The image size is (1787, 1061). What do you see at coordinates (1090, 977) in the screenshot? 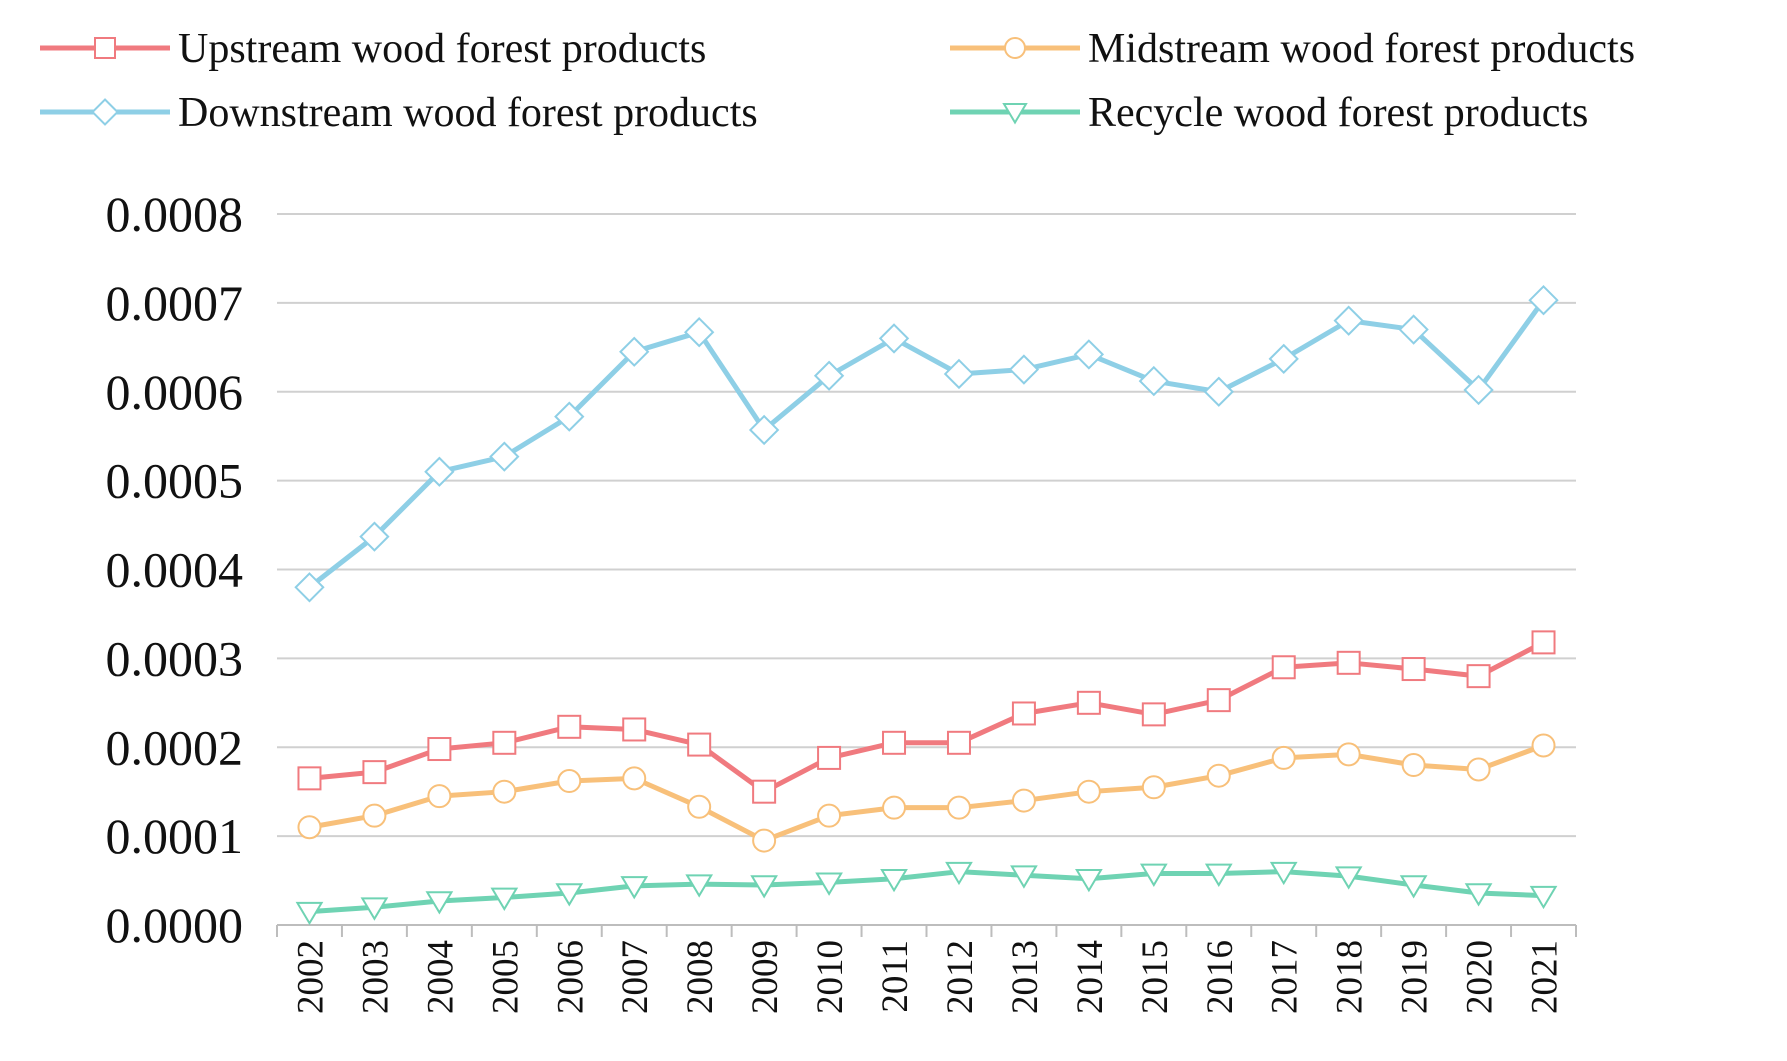
I see `x-tick-label: 2014` at bounding box center [1090, 977].